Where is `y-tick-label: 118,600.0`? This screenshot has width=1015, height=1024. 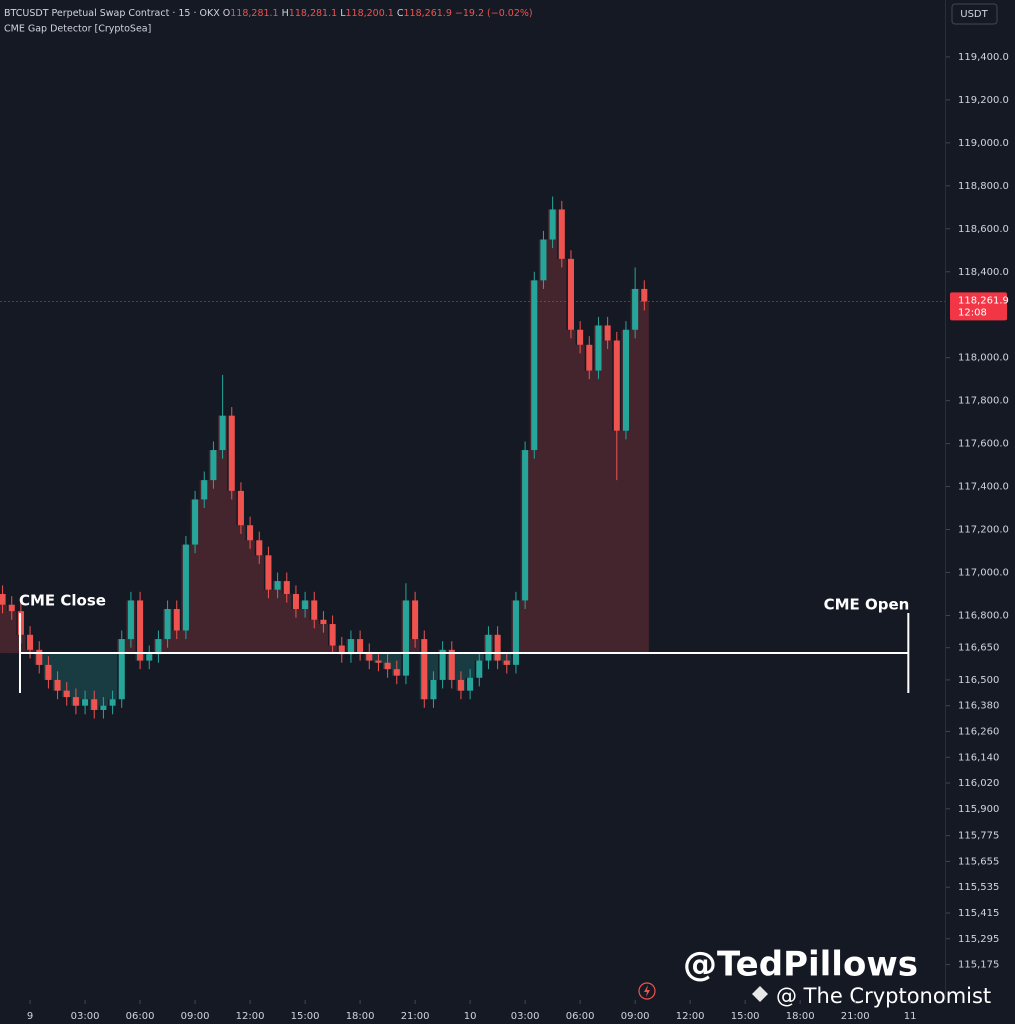 y-tick-label: 118,600.0 is located at coordinates (983, 229).